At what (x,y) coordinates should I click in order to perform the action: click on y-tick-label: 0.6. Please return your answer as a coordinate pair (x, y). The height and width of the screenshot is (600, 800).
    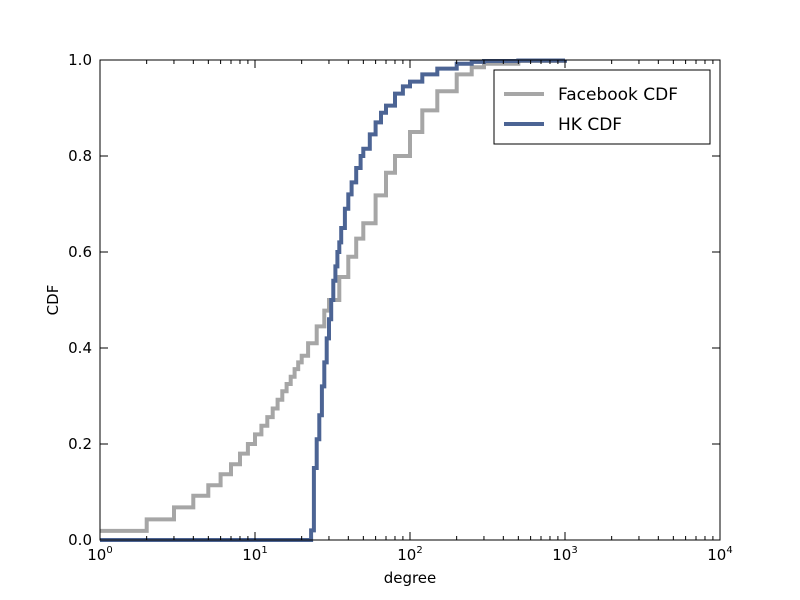
    Looking at the image, I should click on (80, 252).